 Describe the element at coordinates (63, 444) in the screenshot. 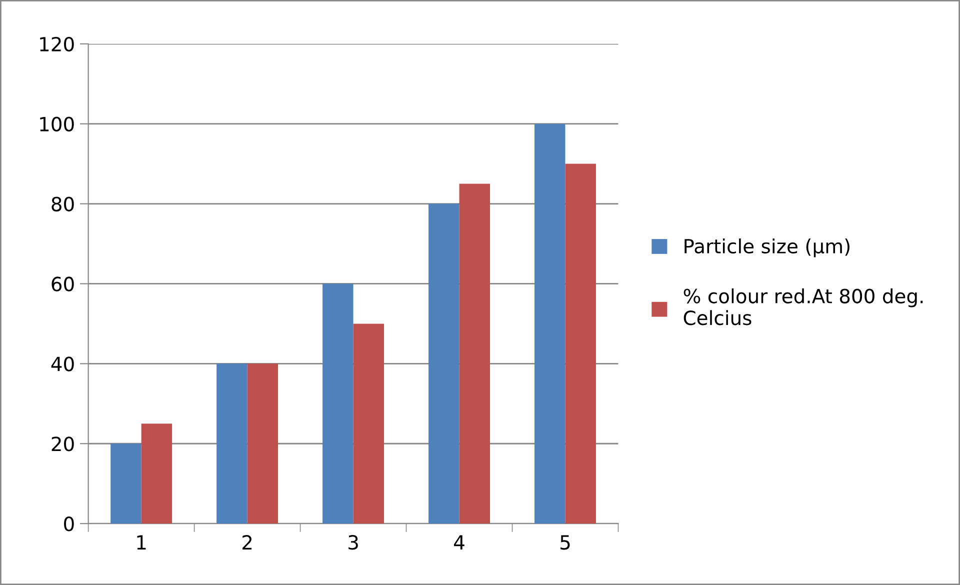

I see `y-tick-label: 20` at that location.